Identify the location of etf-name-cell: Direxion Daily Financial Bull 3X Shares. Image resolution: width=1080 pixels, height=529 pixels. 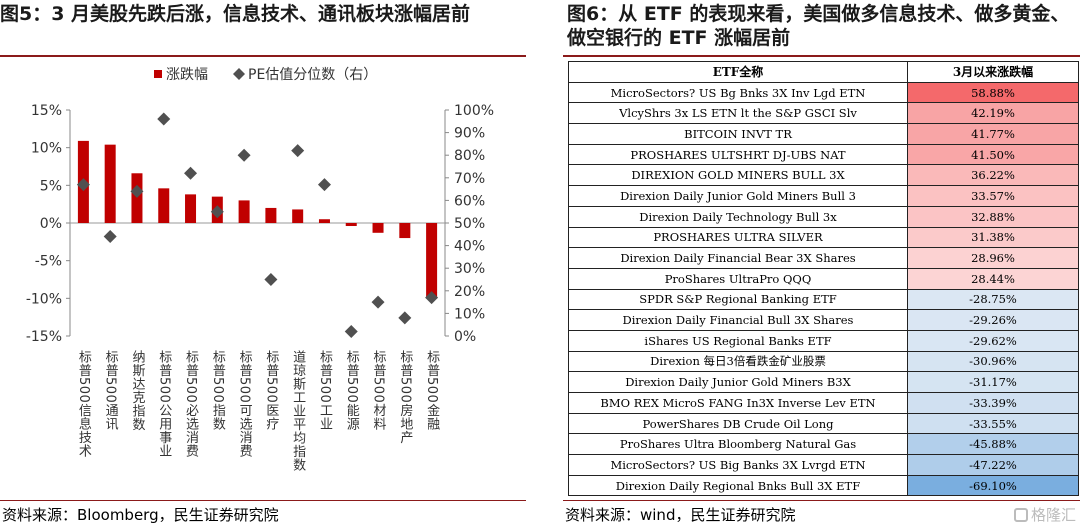
(738, 320).